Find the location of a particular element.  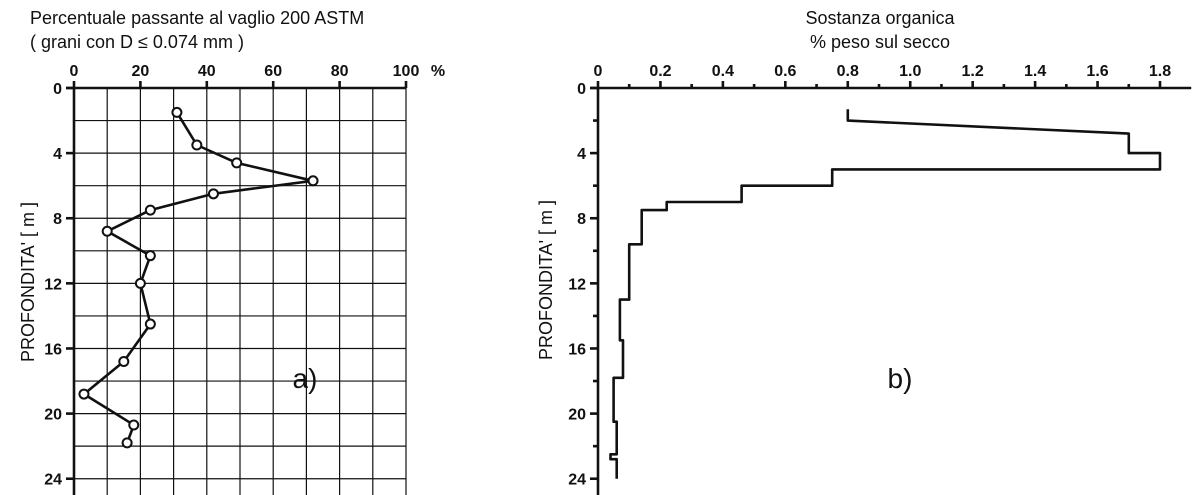

chart-b-y-tick-label: 4 is located at coordinates (581, 154).